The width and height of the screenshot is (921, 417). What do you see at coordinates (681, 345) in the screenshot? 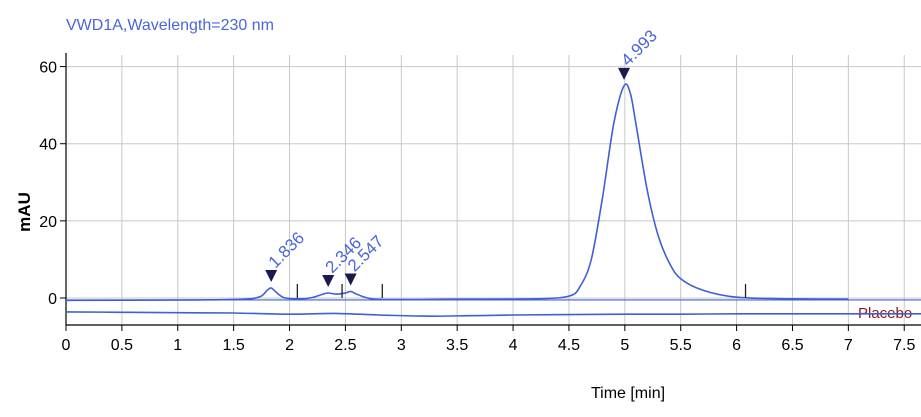
I see `x-tick-label: 5.5` at bounding box center [681, 345].